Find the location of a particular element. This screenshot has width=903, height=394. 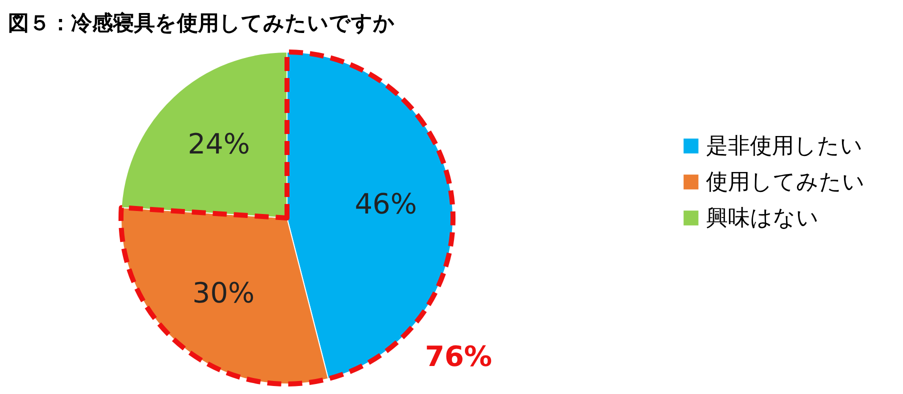

legend-label: 興味はない is located at coordinates (762, 218).